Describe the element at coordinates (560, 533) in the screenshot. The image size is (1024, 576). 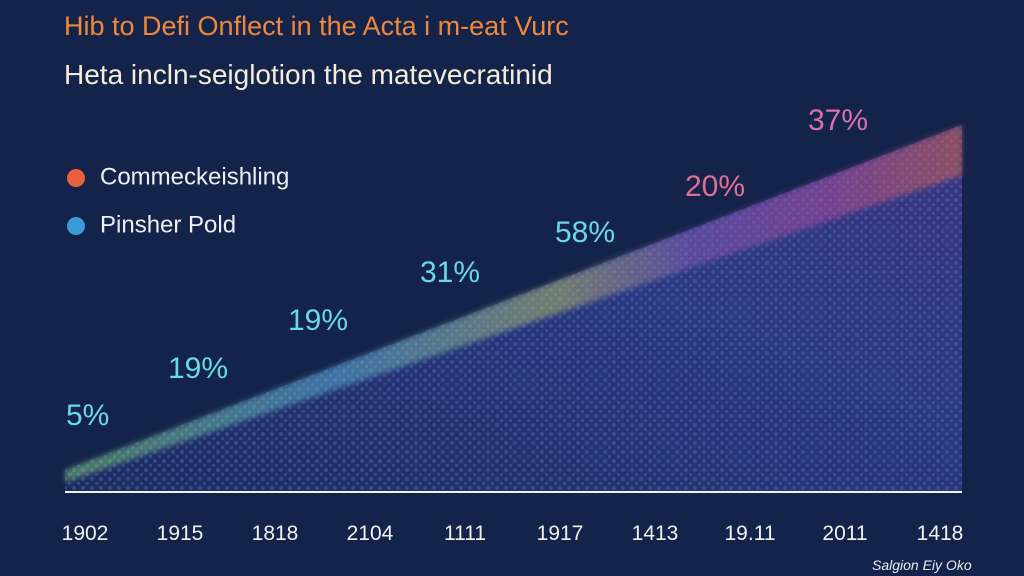
I see `x-tick-label: 1917` at that location.